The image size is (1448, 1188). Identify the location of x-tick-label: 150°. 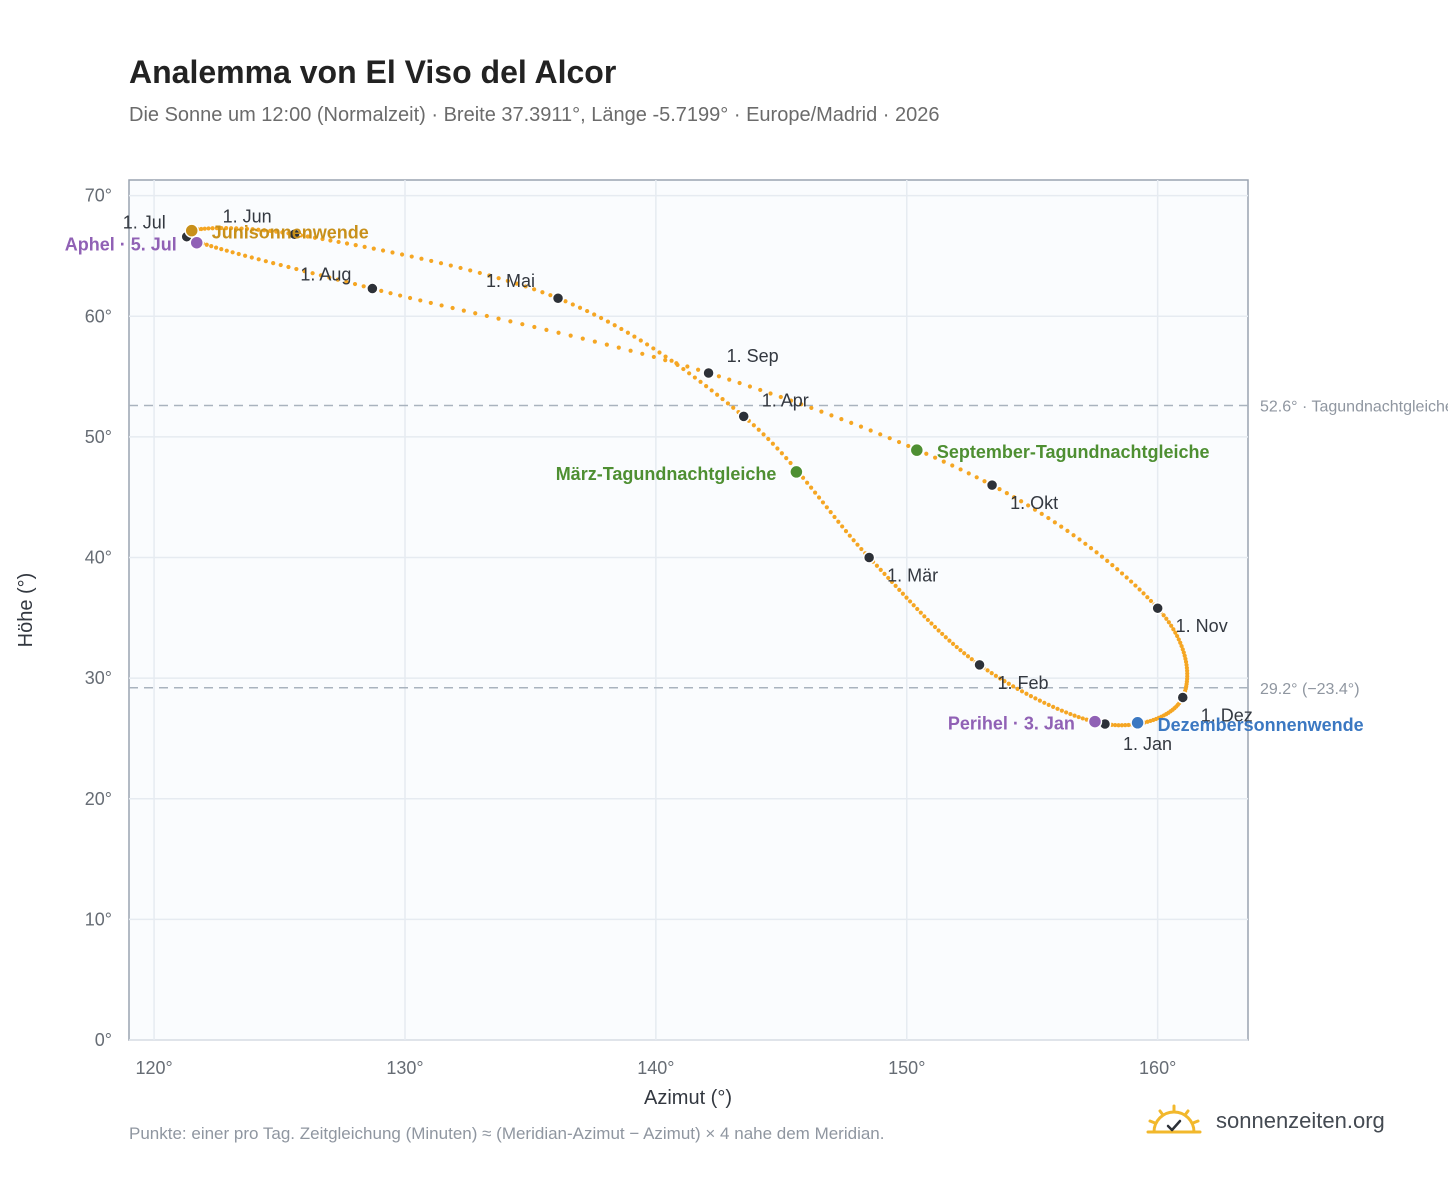
(906, 1068).